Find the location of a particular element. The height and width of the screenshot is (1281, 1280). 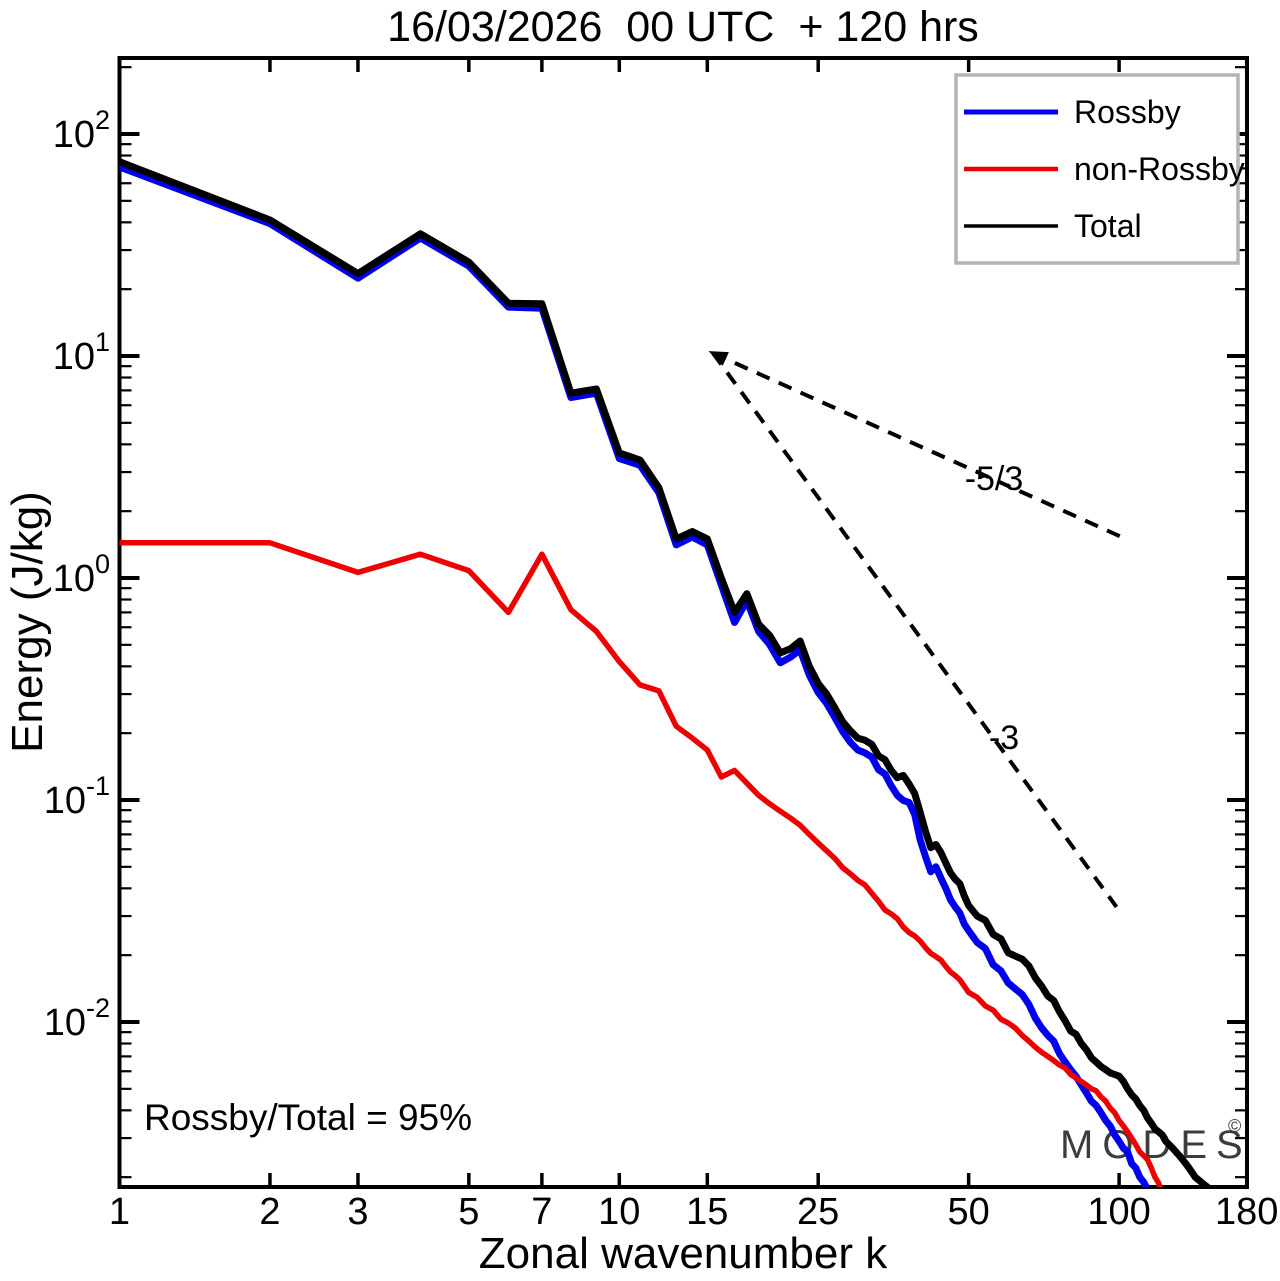

y-axis-title: Energy (J/kg) is located at coordinates (27, 622).